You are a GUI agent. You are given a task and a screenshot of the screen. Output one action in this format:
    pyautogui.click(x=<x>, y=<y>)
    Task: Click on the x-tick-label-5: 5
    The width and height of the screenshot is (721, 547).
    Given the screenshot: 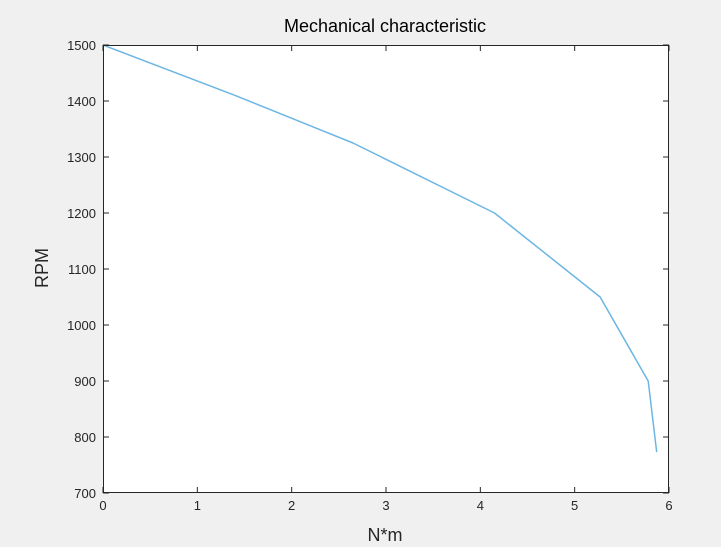 What is the action you would take?
    pyautogui.click(x=574, y=505)
    